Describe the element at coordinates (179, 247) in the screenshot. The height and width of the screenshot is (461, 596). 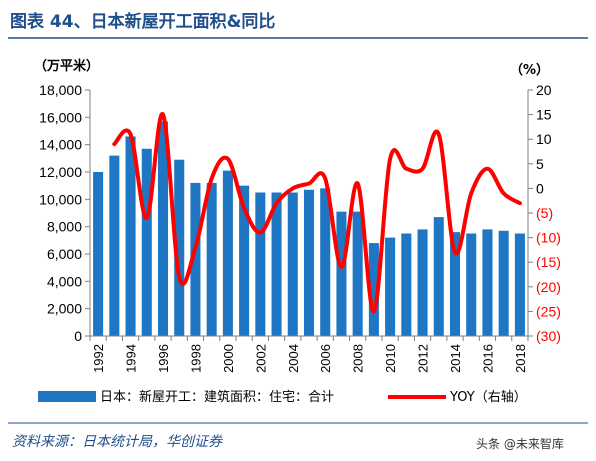
I see `bar-1997` at that location.